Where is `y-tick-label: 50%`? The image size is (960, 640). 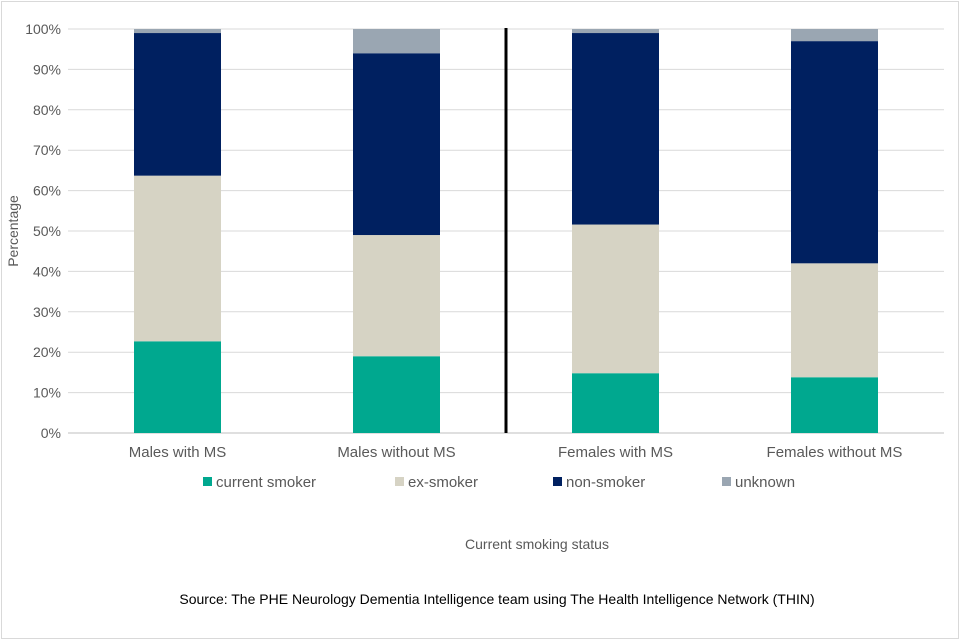 y-tick-label: 50% is located at coordinates (47, 231).